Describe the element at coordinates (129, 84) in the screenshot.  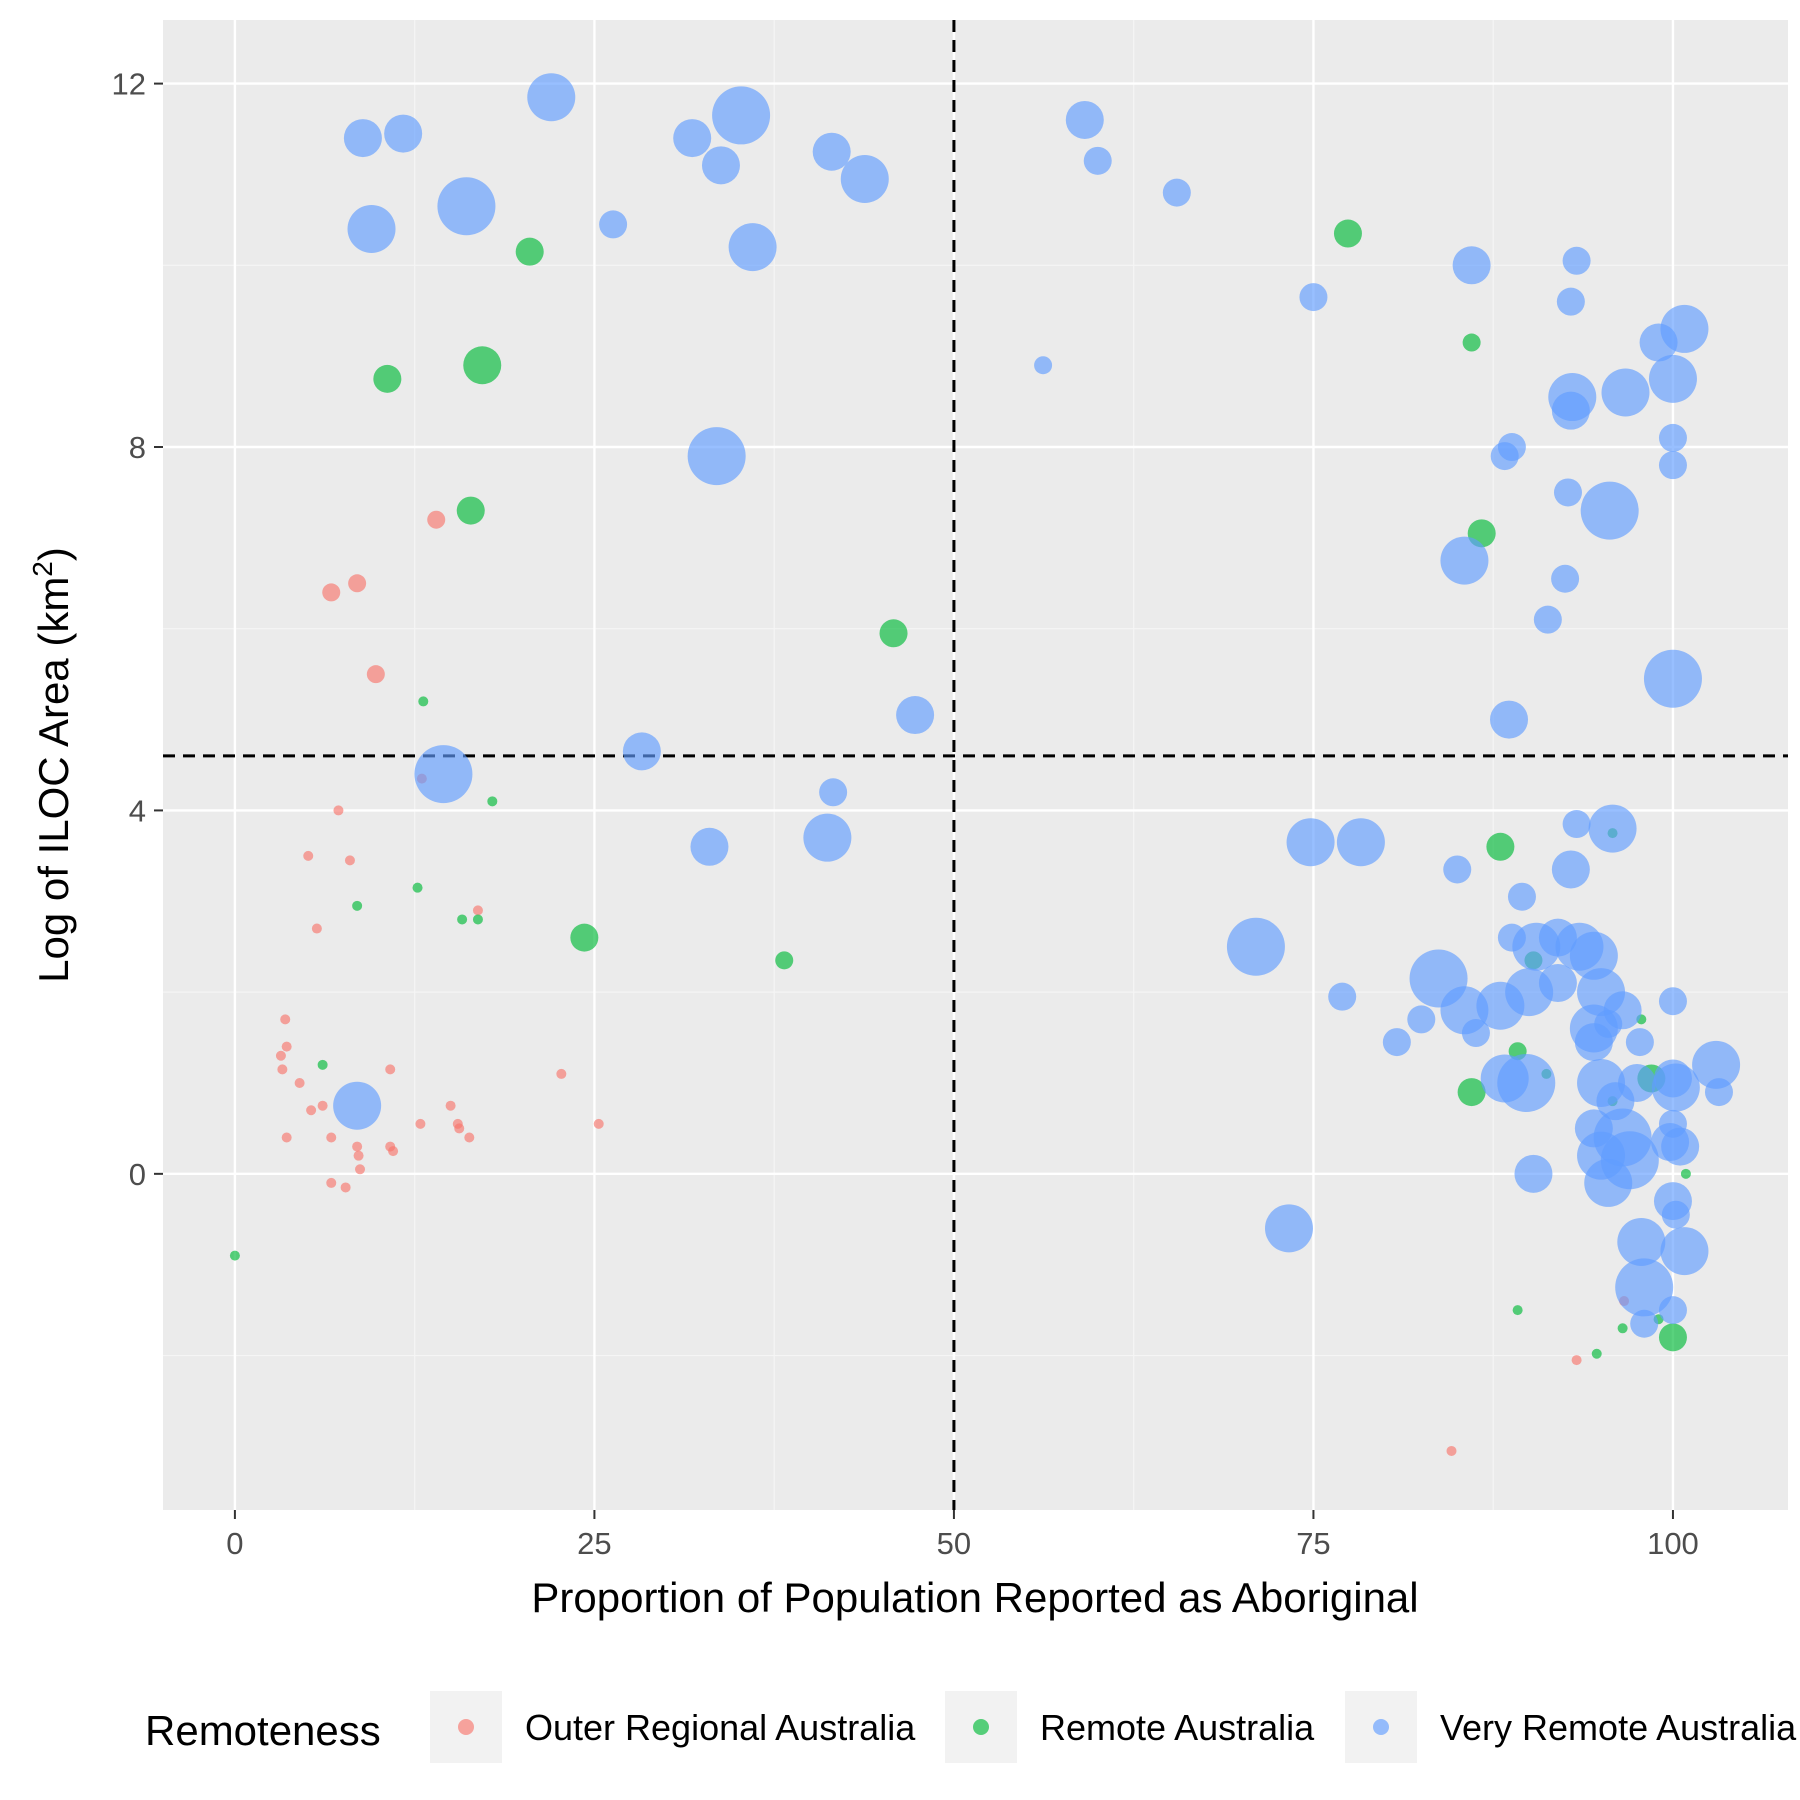
I see `y-tick-label: 12` at that location.